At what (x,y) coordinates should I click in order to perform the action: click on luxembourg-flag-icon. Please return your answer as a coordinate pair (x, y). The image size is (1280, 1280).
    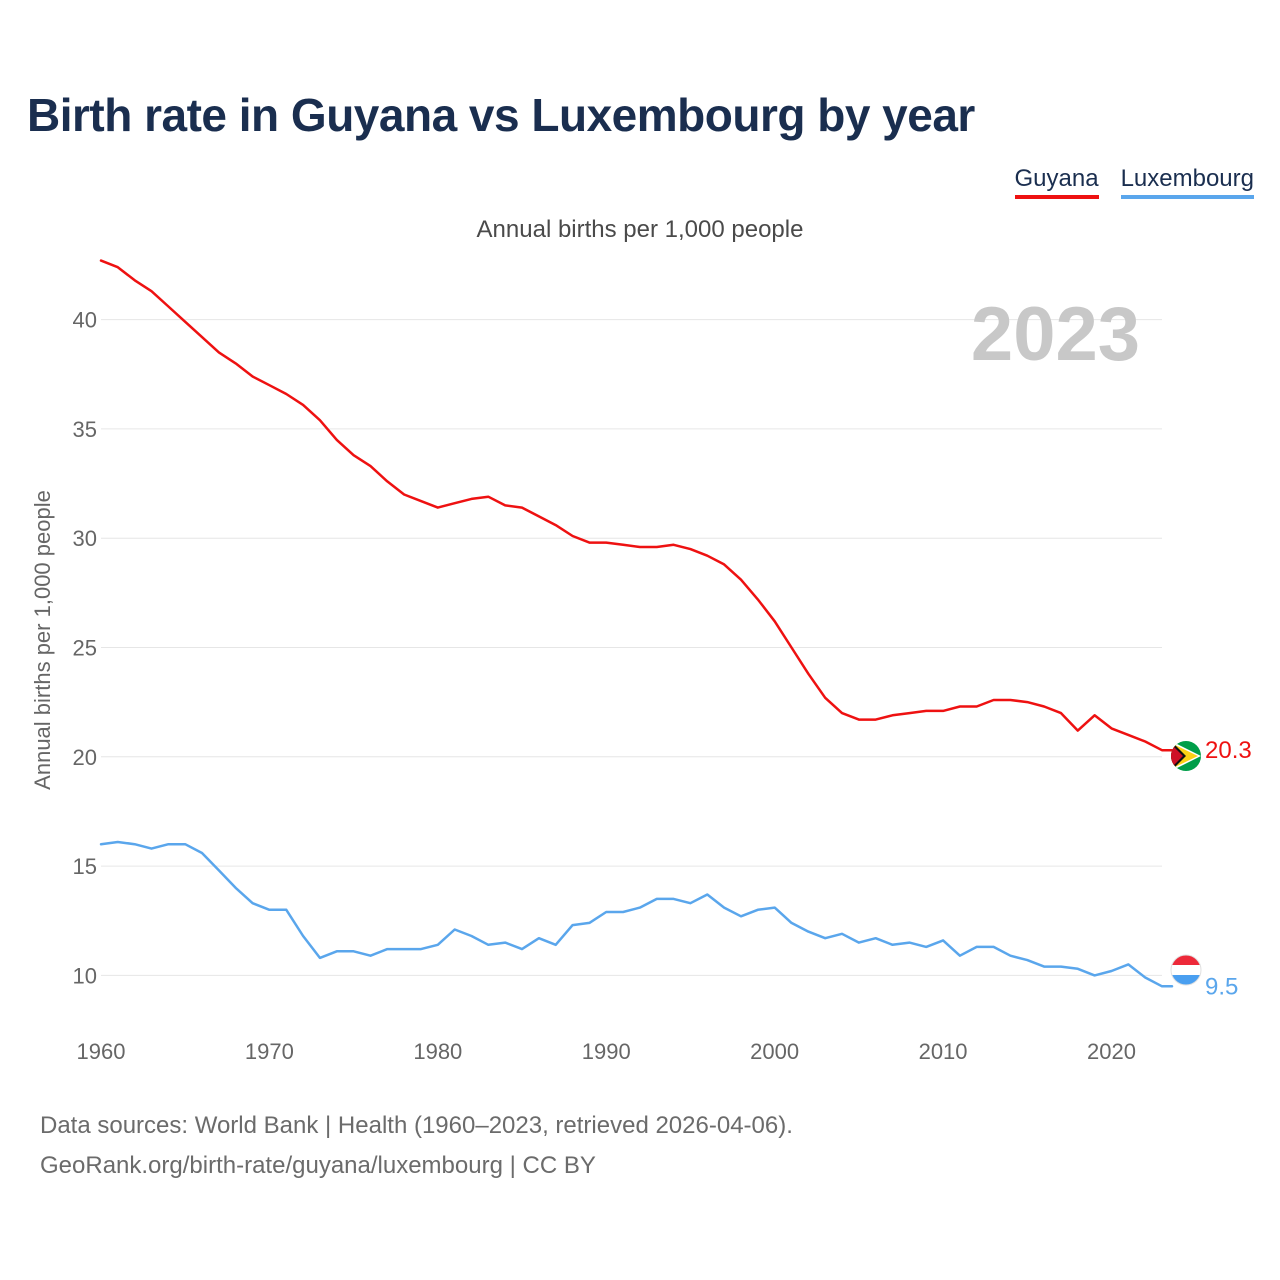
    Looking at the image, I should click on (1186, 970).